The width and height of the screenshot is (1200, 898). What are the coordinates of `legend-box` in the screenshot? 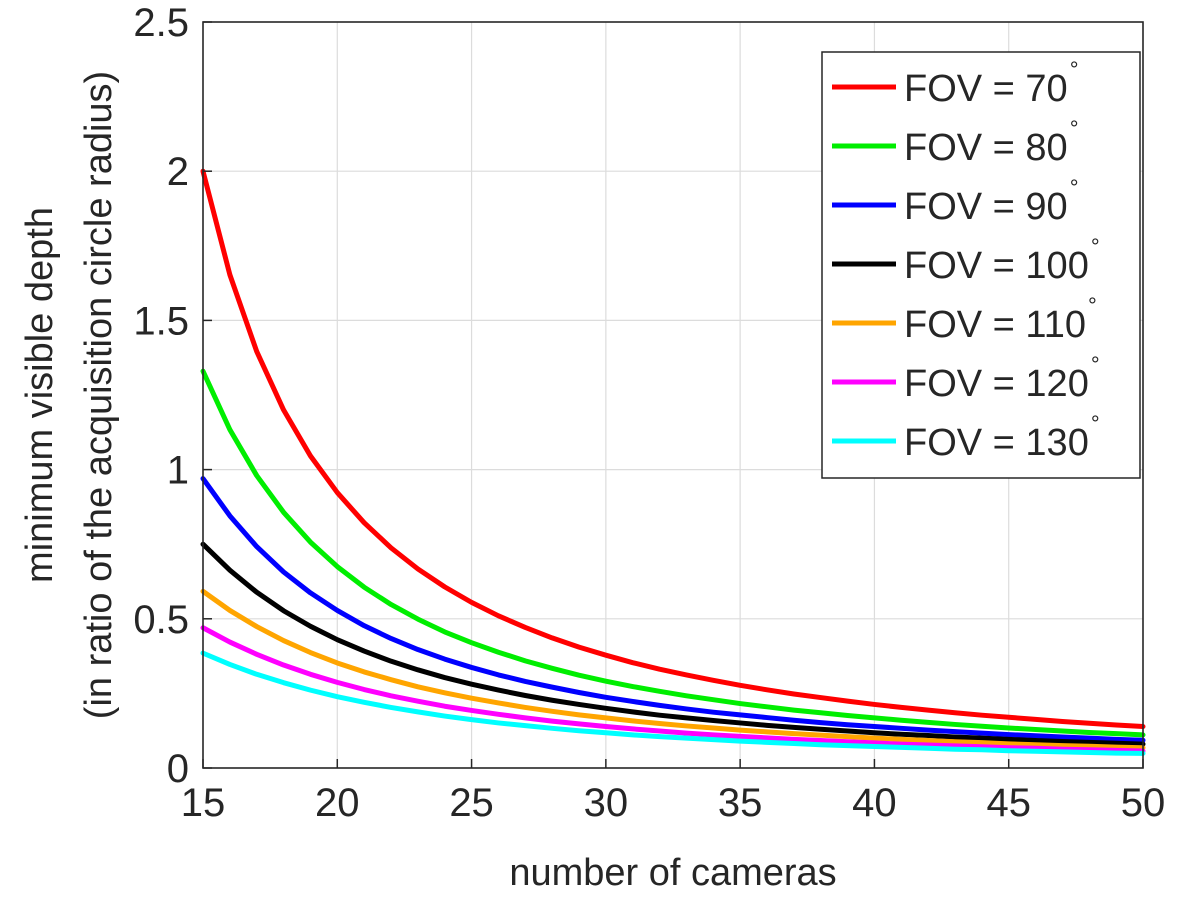 It's located at (981, 265).